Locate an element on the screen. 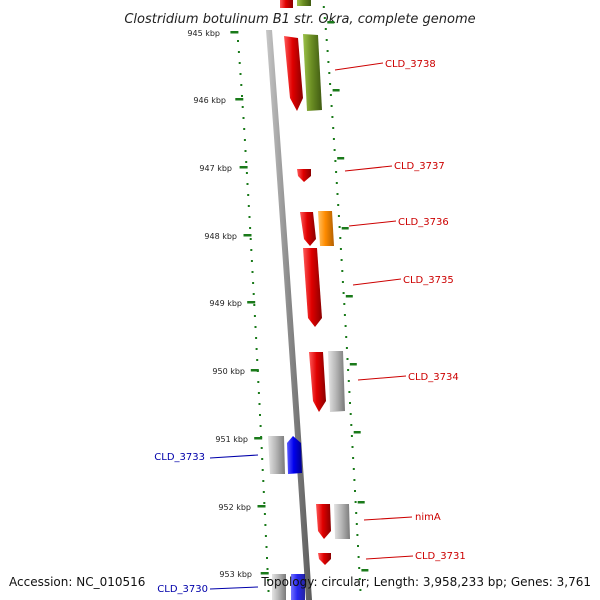  gene-label-cld-3733: CLD_3733 is located at coordinates (179, 457).